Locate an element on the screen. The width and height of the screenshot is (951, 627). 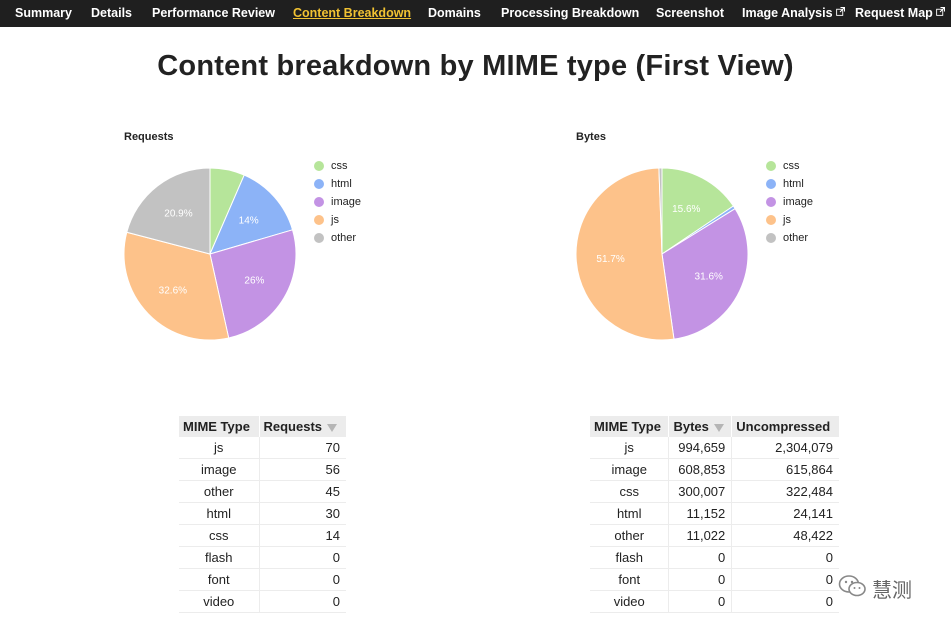
table-header-row: MIME Type Requests is located at coordinates (262, 426).